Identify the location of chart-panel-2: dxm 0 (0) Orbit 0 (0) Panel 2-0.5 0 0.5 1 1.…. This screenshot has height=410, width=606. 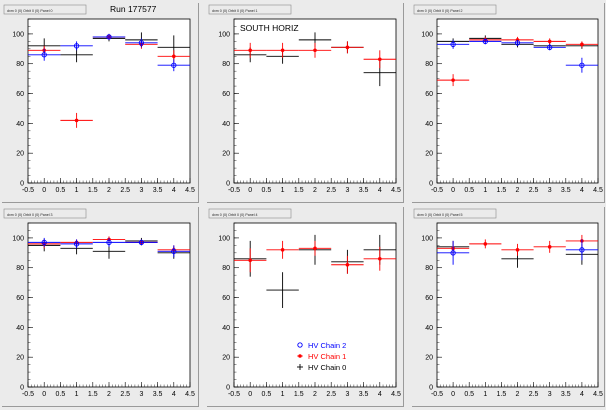
(508, 99).